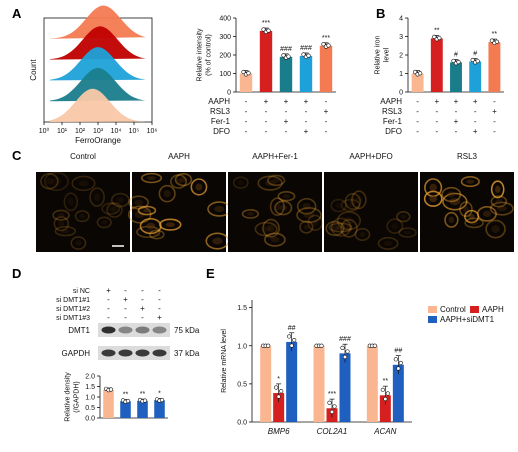 The image size is (518, 452). Describe the element at coordinates (210, 273) in the screenshot. I see `panel-letter-e: E` at that location.